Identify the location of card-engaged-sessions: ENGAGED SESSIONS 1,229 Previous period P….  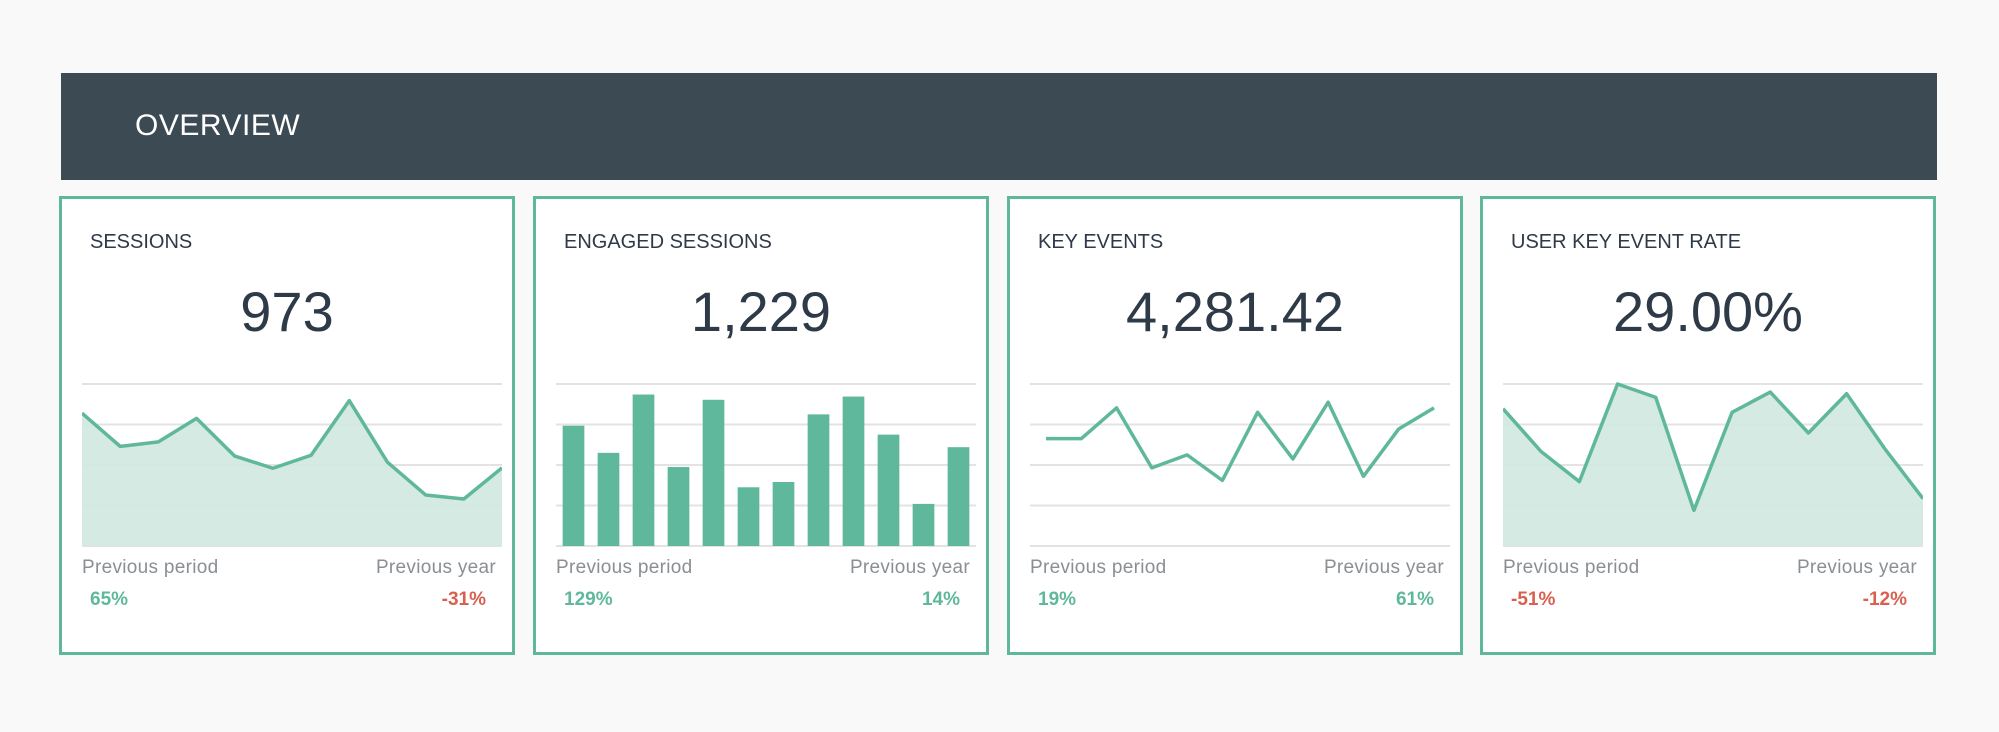
(761, 425).